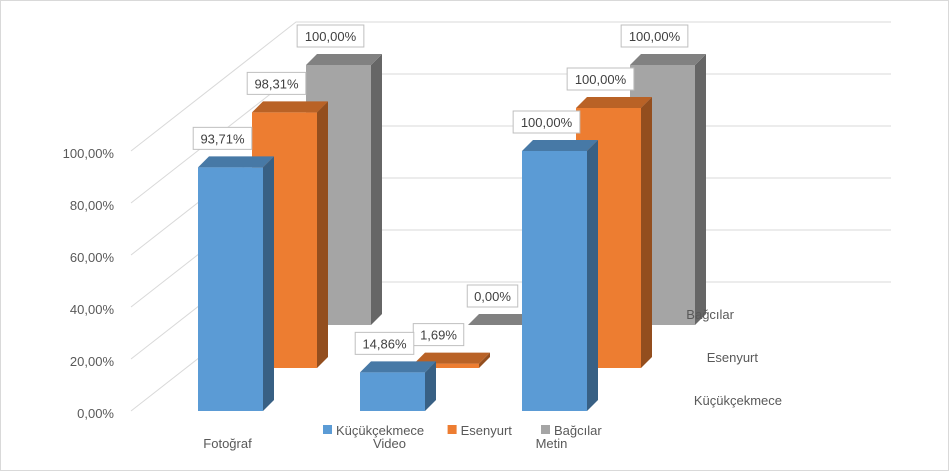  I want to click on y-tick-label: 100,00%, so click(89, 153).